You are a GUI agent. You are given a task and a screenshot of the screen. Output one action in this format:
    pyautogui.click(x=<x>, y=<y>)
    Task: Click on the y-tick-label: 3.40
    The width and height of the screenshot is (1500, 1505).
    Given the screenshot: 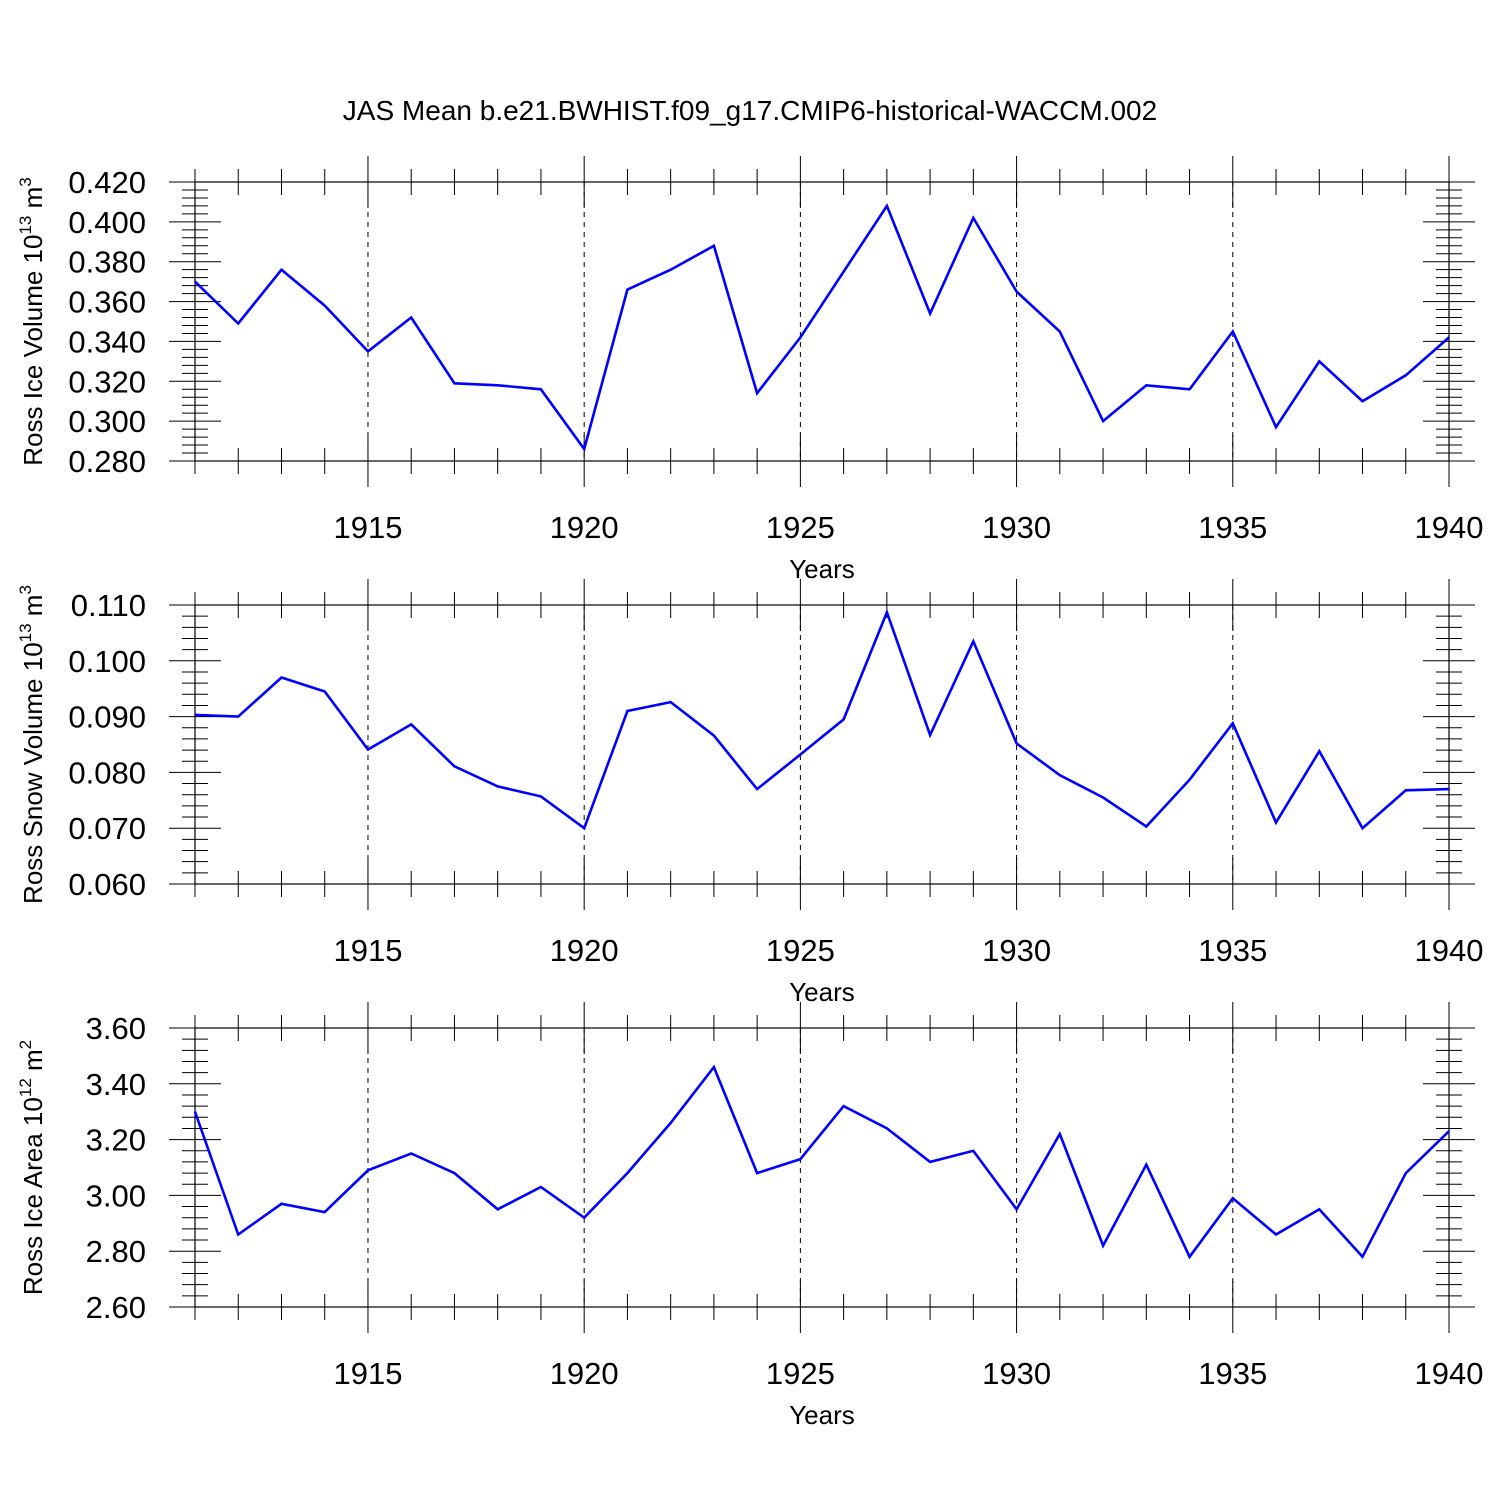 What is the action you would take?
    pyautogui.click(x=116, y=1084)
    